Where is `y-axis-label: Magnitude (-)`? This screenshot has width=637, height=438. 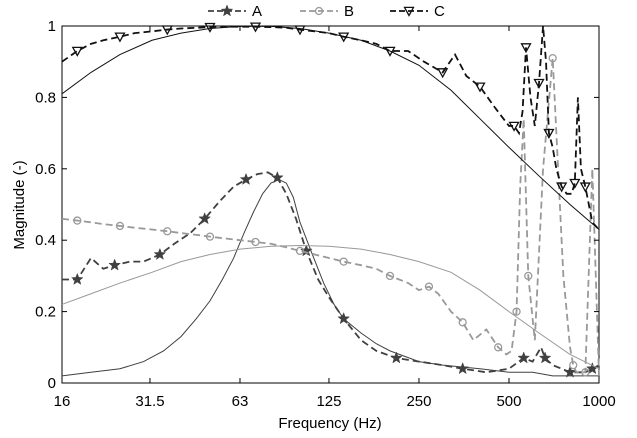 y-axis-label: Magnitude (-) is located at coordinates (19, 204).